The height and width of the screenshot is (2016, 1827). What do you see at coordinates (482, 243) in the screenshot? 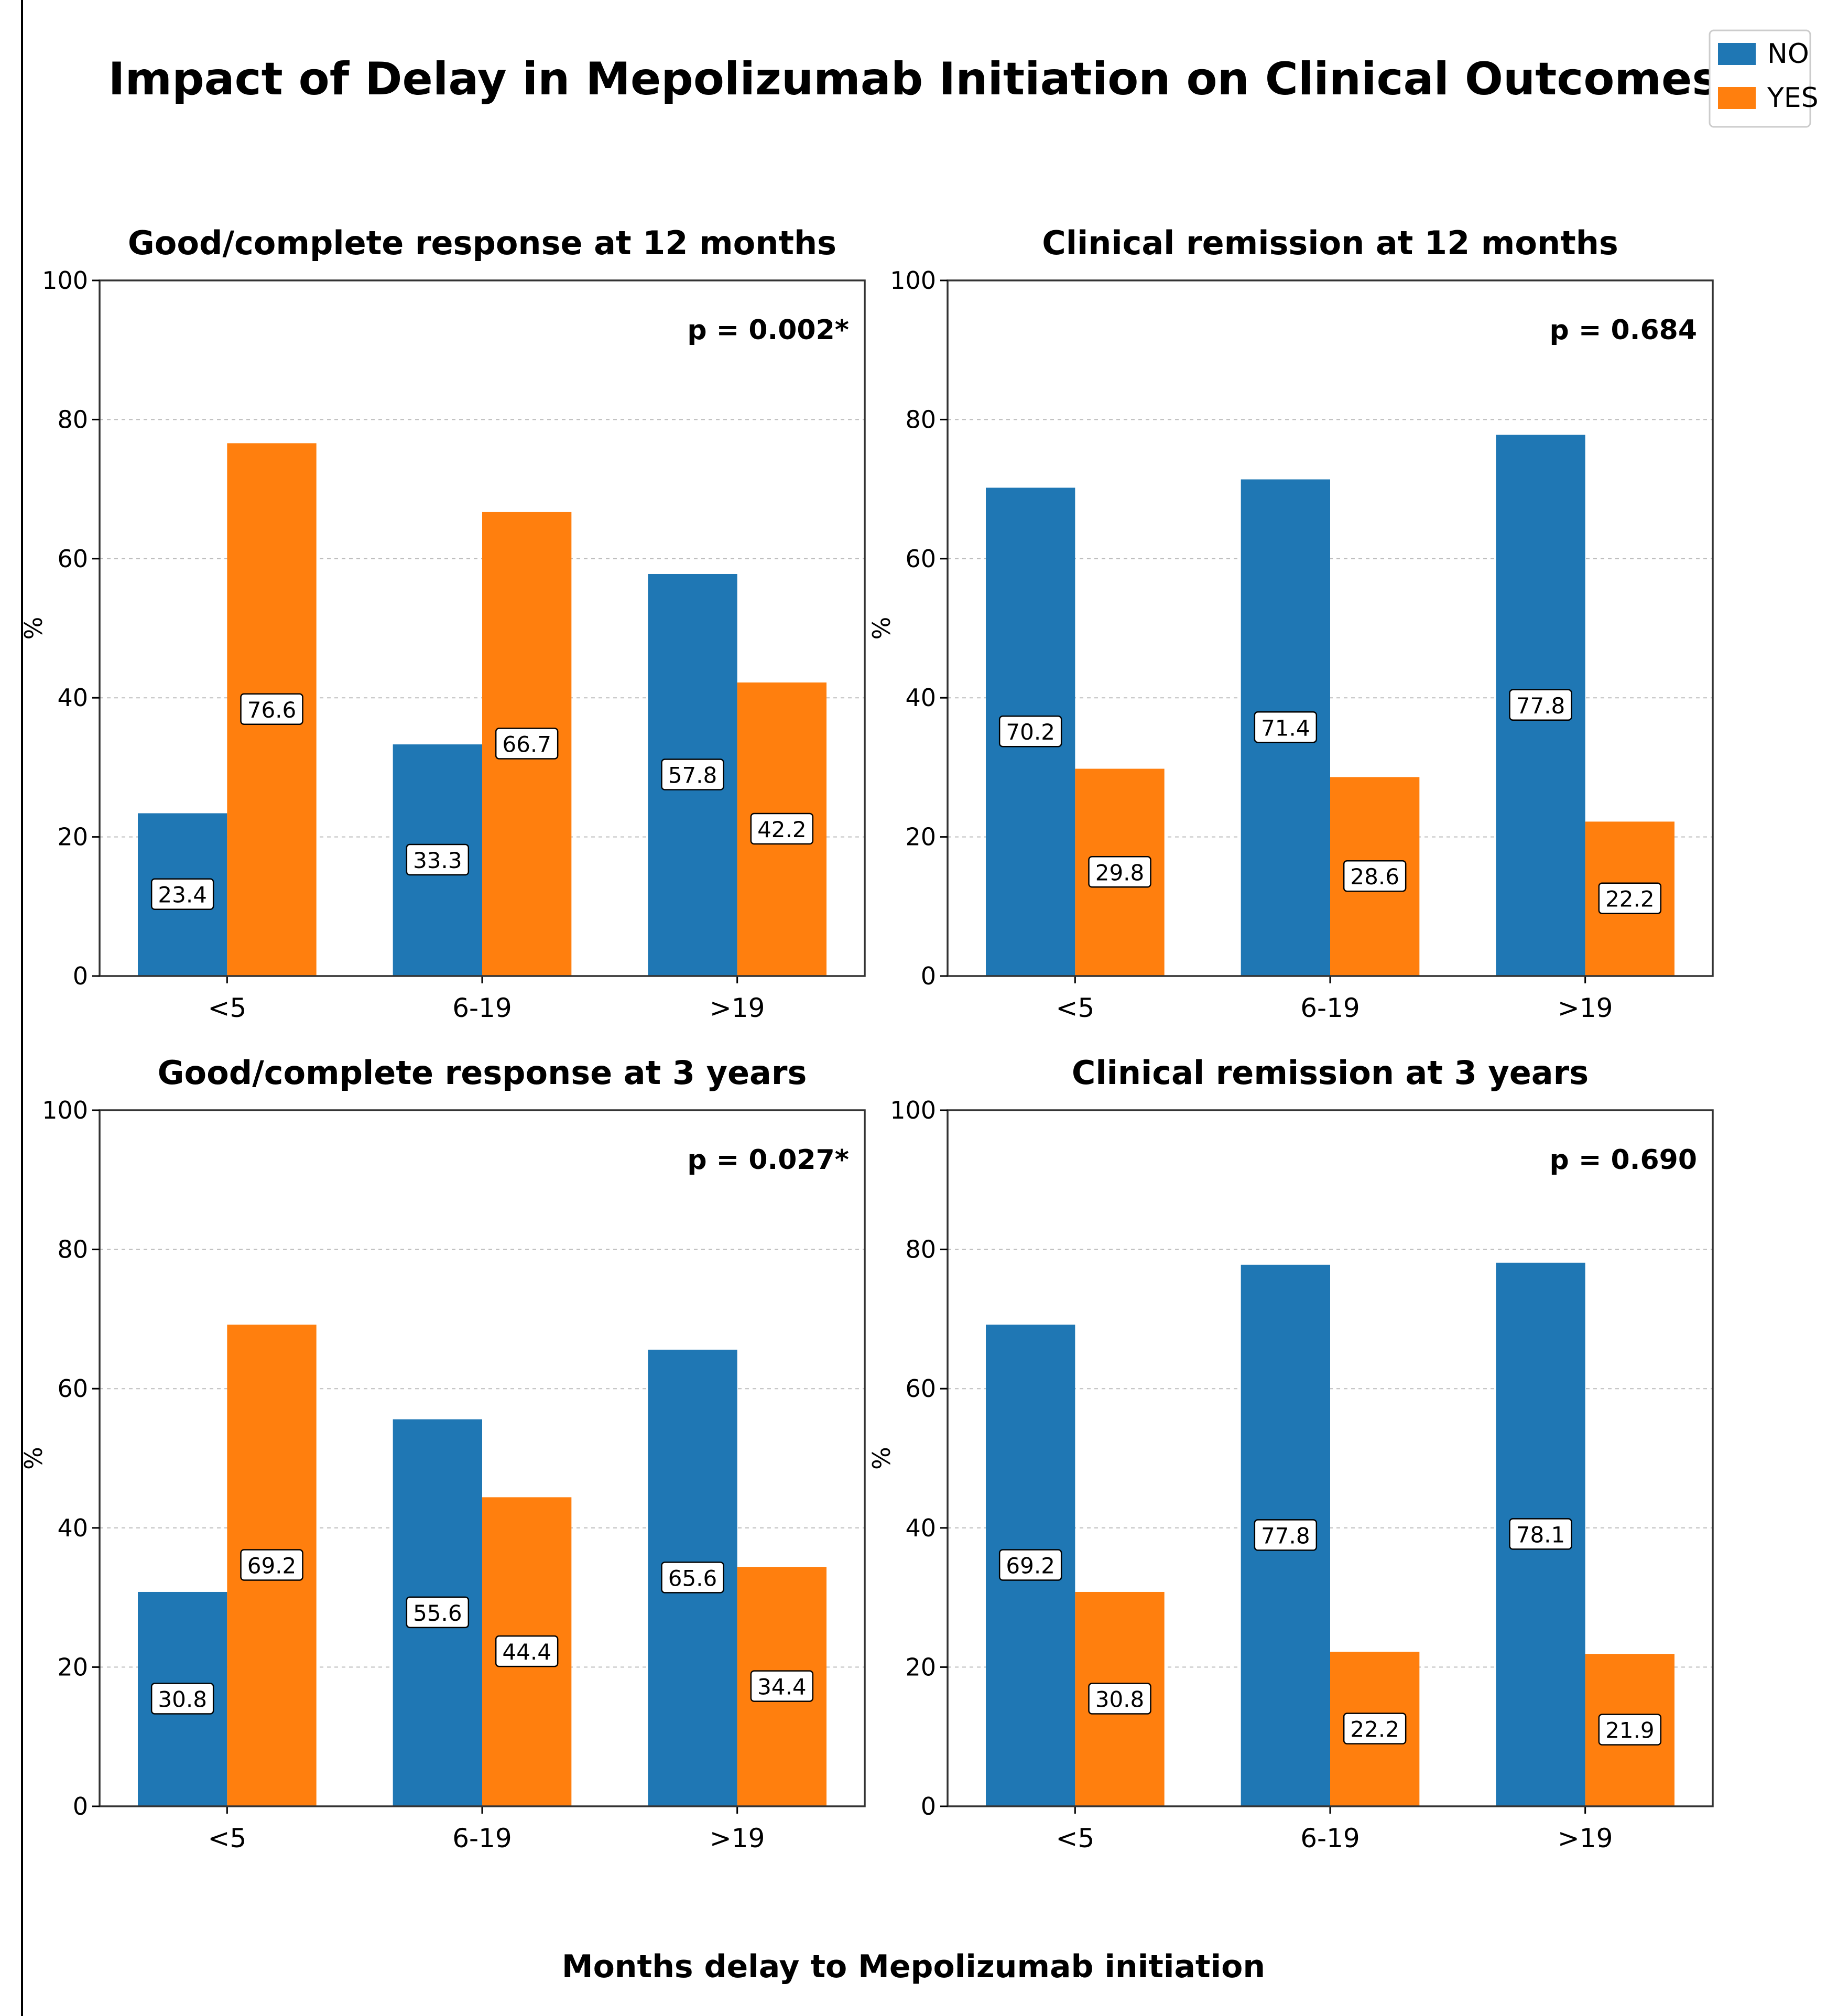
I see `chart-title: Good/complete response at 12 months` at bounding box center [482, 243].